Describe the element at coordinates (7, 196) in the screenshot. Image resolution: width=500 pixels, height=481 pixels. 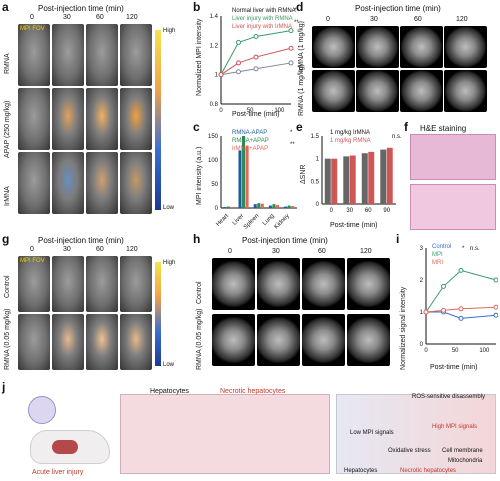
I see `panel-a-row-irmna: IrMNA` at that location.